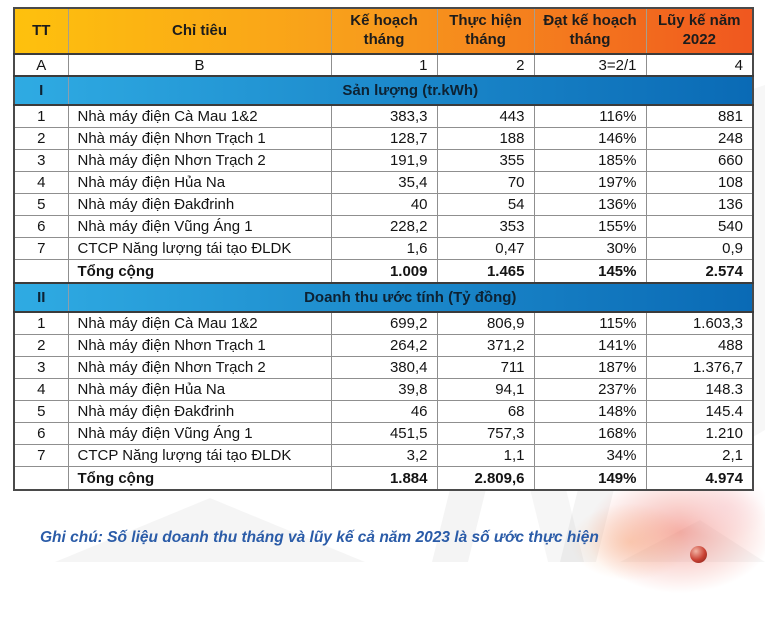  I want to click on cell-value: 136%, so click(590, 204).